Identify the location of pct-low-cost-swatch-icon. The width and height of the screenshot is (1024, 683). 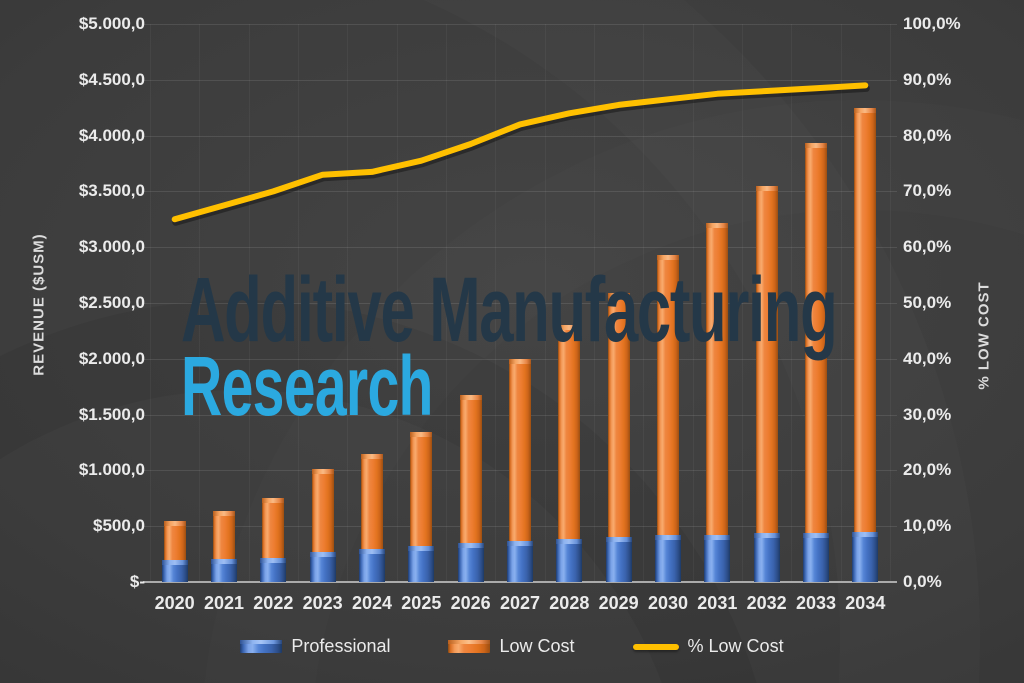
(655, 646).